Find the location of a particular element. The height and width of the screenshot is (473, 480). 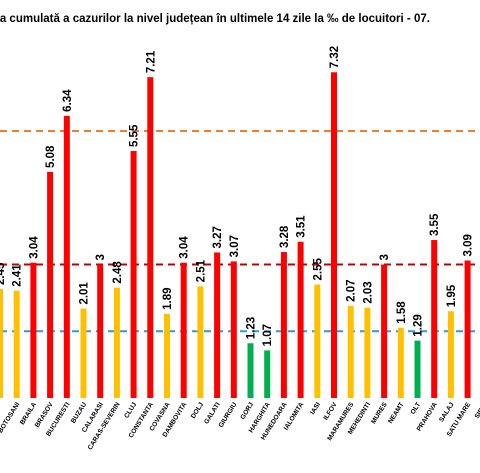

category-label: OLT is located at coordinates (416, 408).